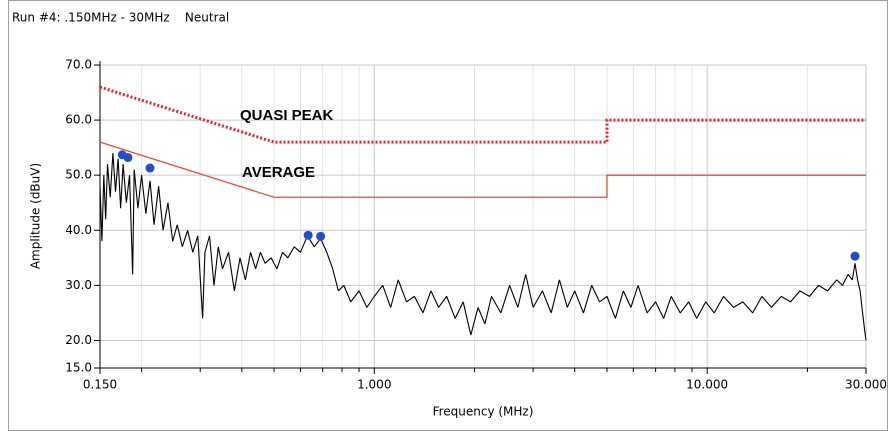  Describe the element at coordinates (120, 18) in the screenshot. I see `chart-title: Run #4: .150MHz - 30MHz Neutral` at that location.